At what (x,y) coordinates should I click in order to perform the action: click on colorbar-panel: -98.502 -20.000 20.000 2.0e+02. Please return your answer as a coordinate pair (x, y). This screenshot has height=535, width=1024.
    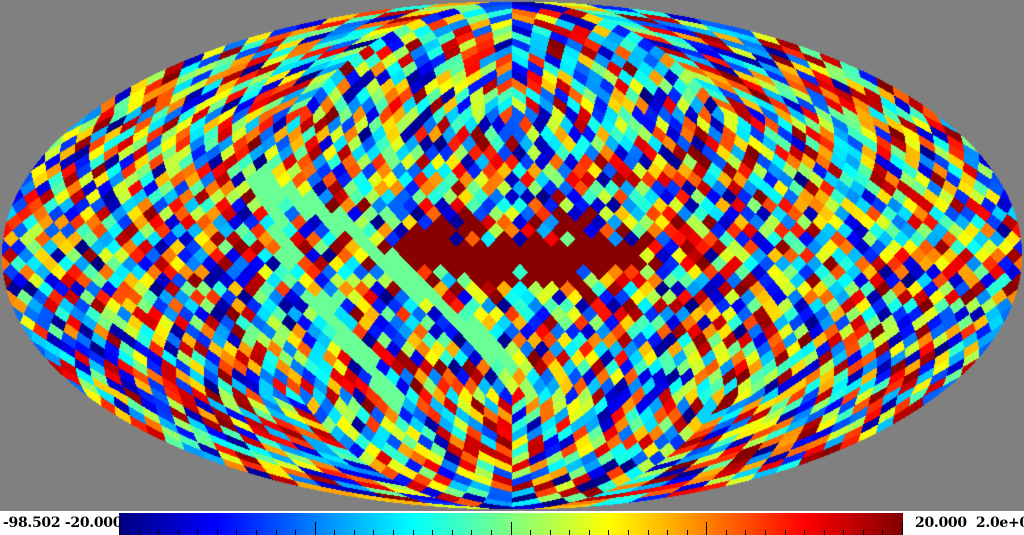
    Looking at the image, I should click on (512, 523).